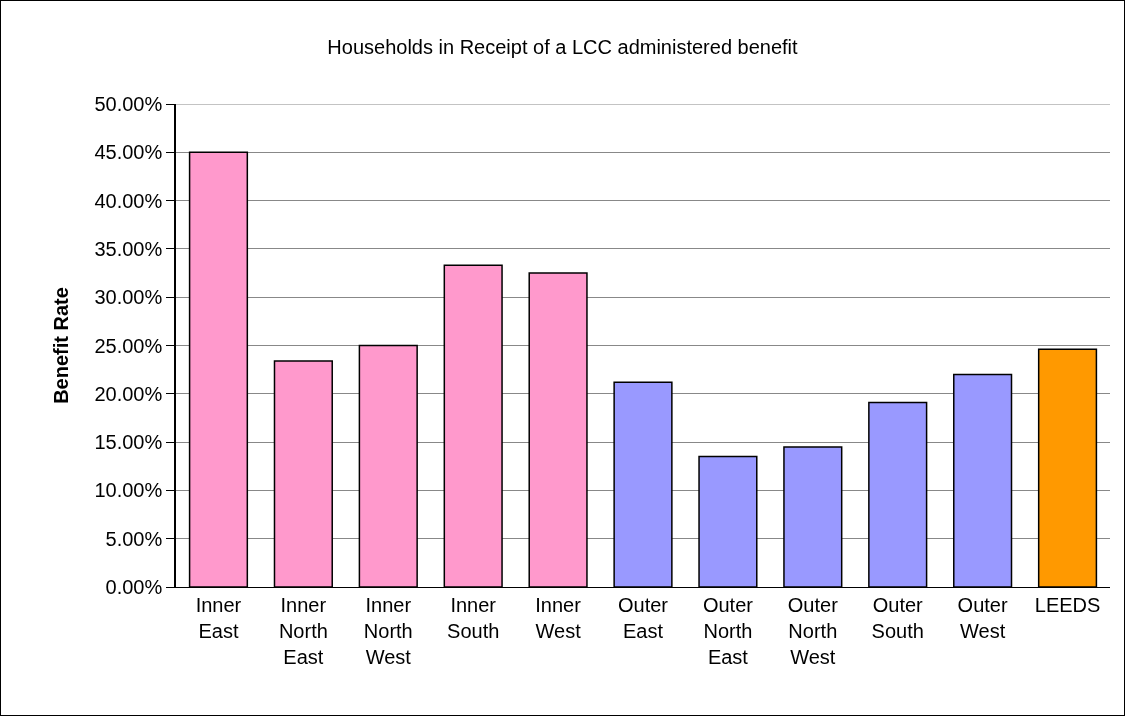 This screenshot has width=1125, height=716. I want to click on y-tick-label: 5.00%, so click(134, 538).